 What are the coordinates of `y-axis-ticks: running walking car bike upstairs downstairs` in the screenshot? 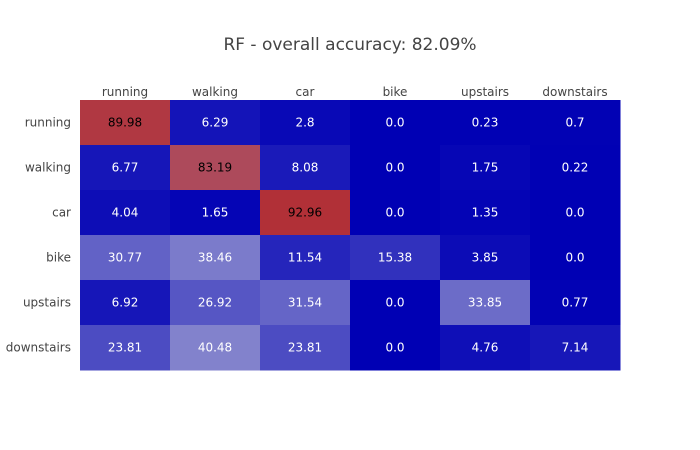 It's located at (38, 235).